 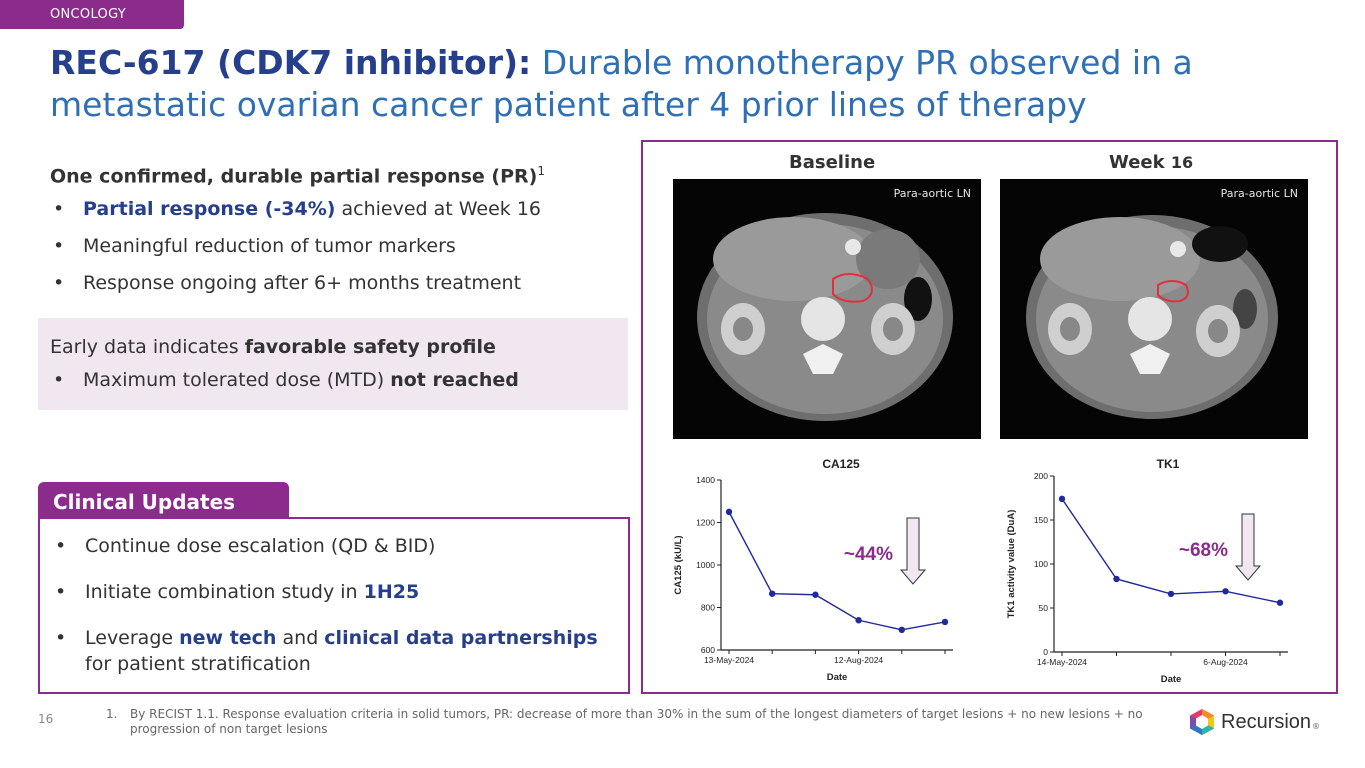 I want to click on page-number: 16, so click(x=46, y=719).